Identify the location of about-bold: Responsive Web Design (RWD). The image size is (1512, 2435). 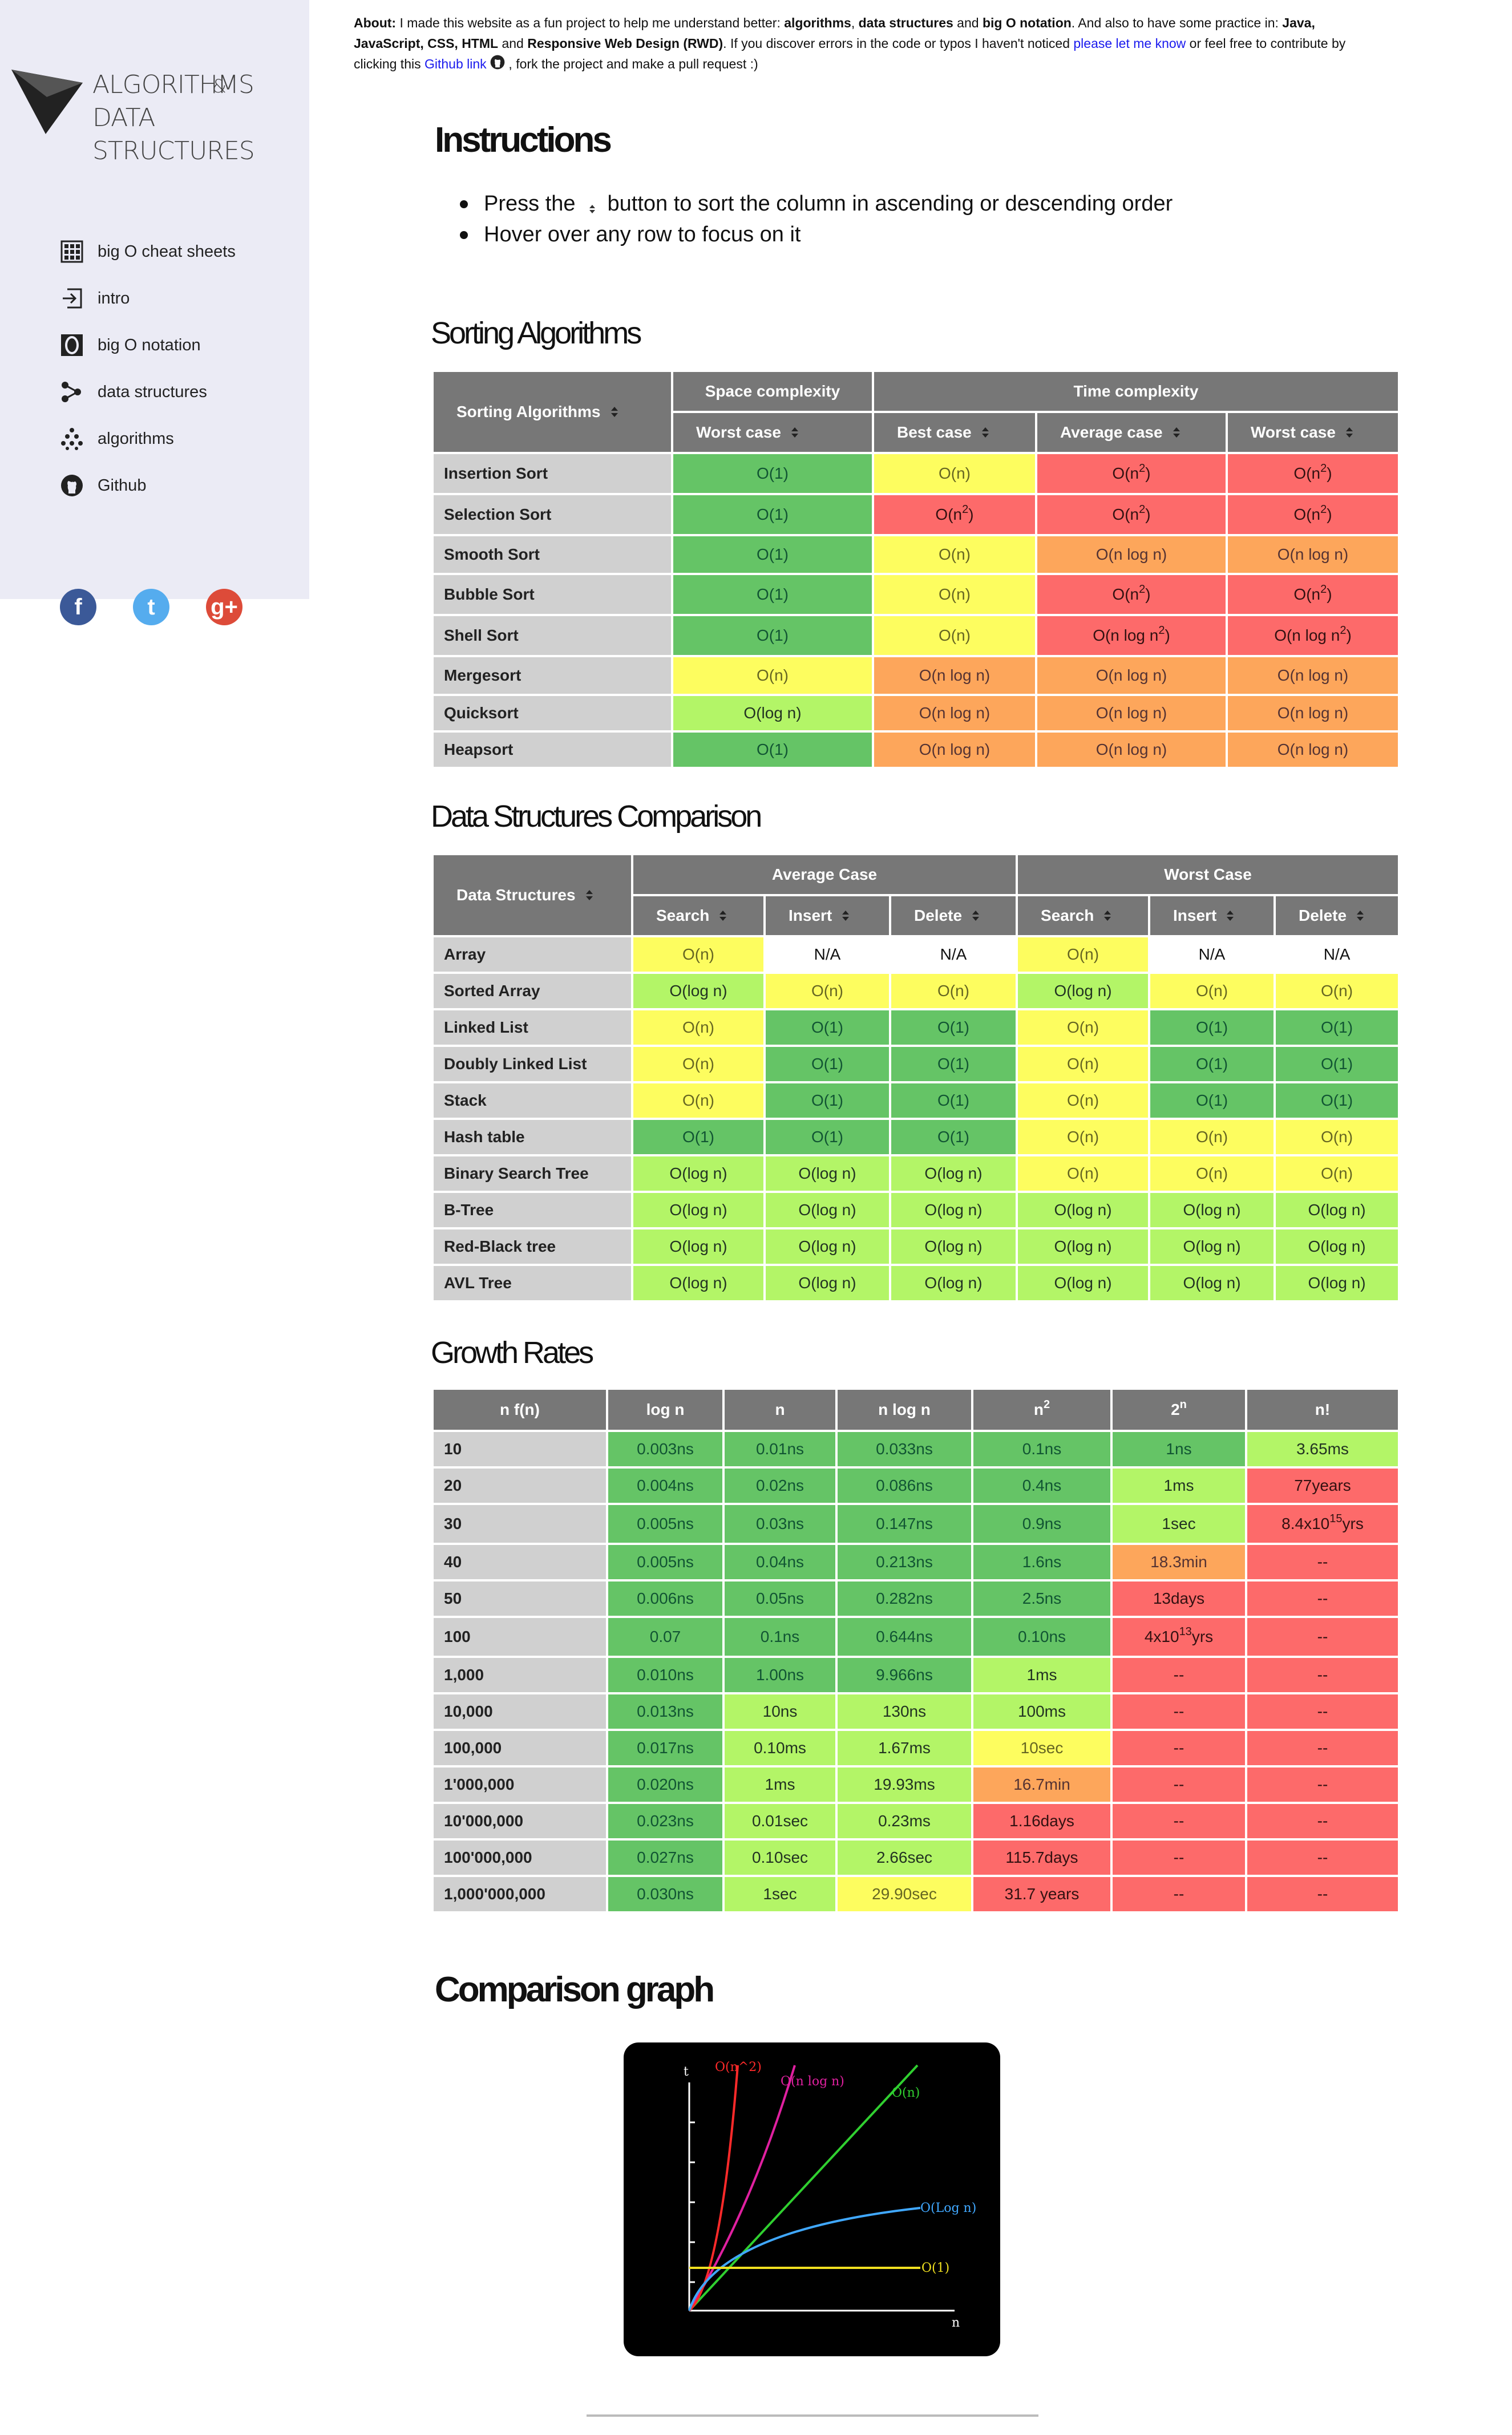
(625, 43).